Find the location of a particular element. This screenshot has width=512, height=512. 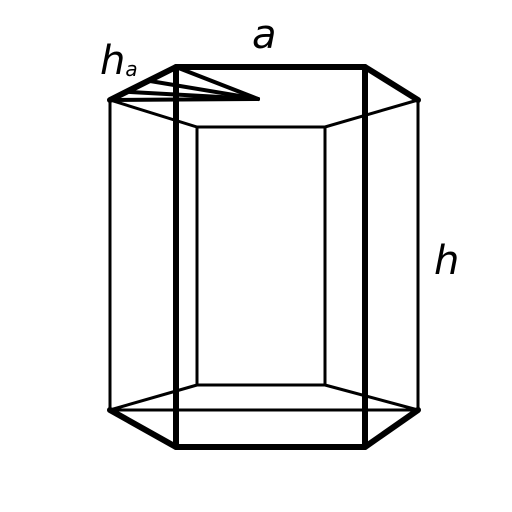

bottom-hexagon-front-edges is located at coordinates (264, 428).